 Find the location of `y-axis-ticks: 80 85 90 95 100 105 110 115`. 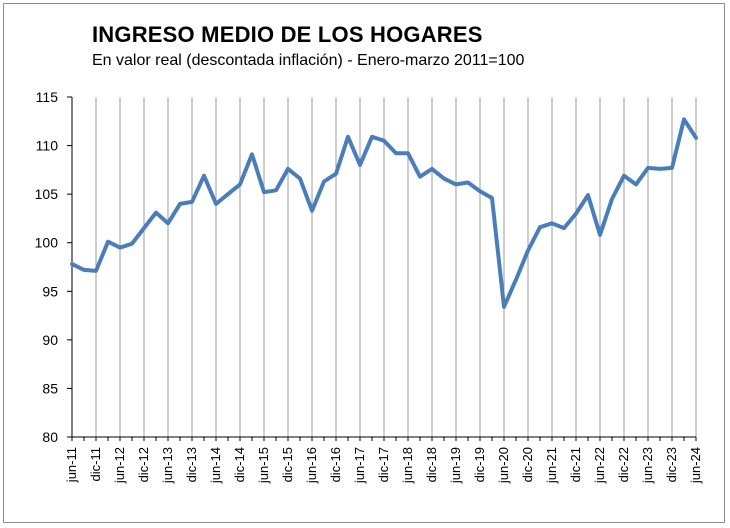

y-axis-ticks: 80 85 90 95 100 105 110 115 is located at coordinates (53, 267).